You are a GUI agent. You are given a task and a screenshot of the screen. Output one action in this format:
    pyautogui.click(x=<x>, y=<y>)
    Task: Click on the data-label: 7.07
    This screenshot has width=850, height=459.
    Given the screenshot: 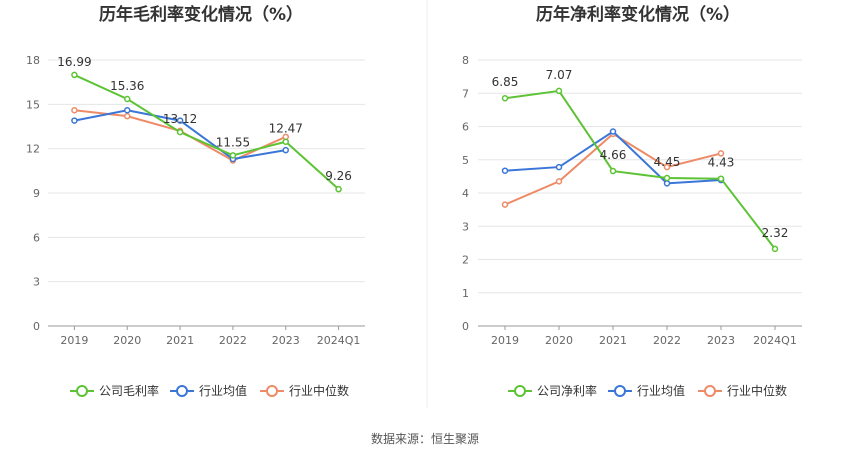 What is the action you would take?
    pyautogui.click(x=559, y=75)
    